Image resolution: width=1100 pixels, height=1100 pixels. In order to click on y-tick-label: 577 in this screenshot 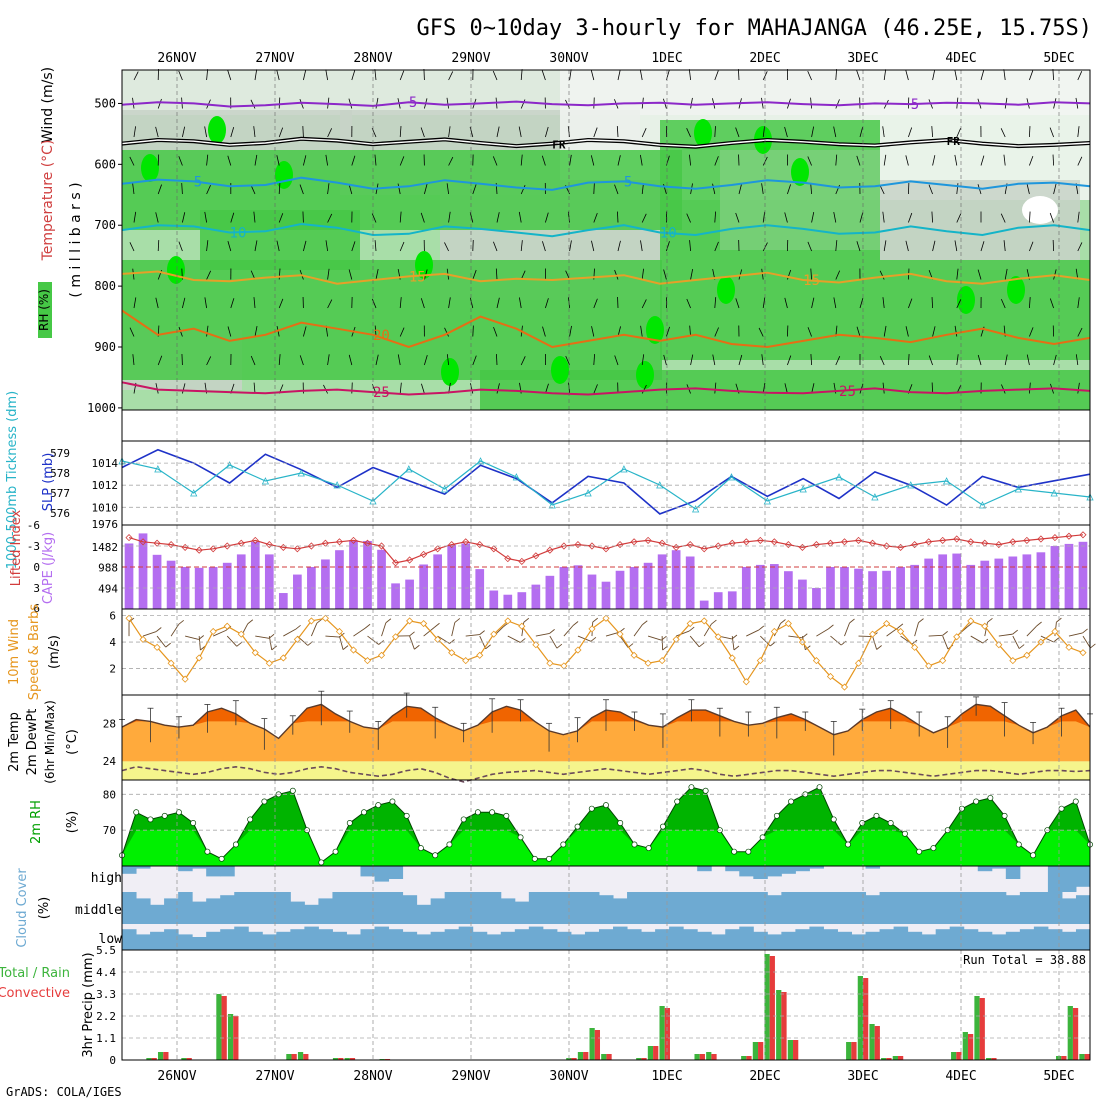, I will do `click(60, 493)`.